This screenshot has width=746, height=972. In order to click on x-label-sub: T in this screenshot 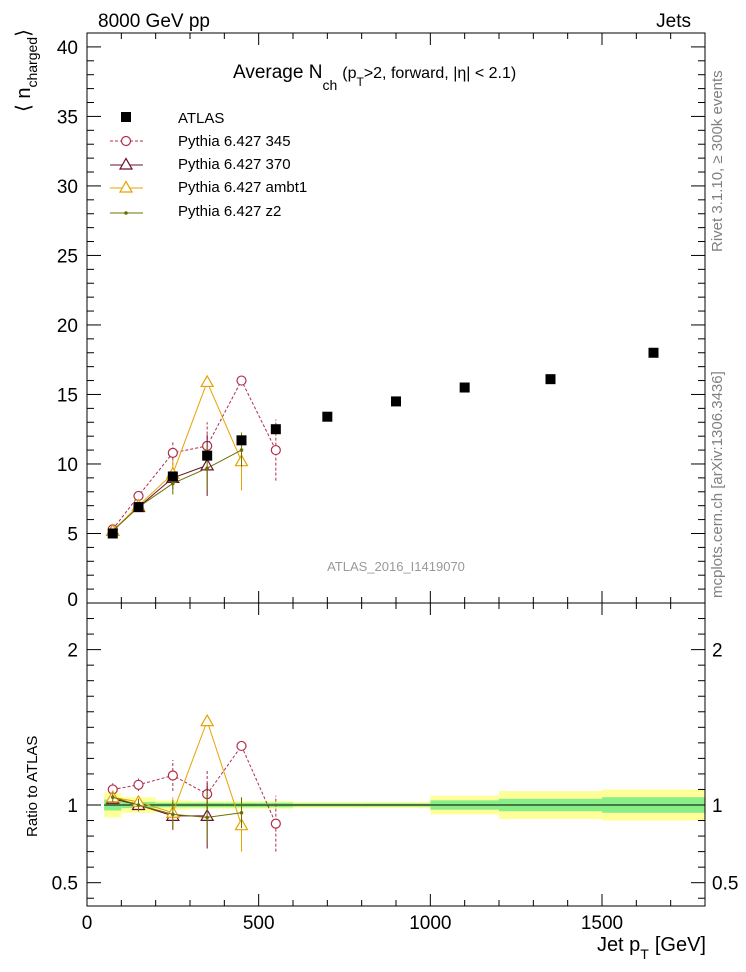, I will do `click(644, 954)`.